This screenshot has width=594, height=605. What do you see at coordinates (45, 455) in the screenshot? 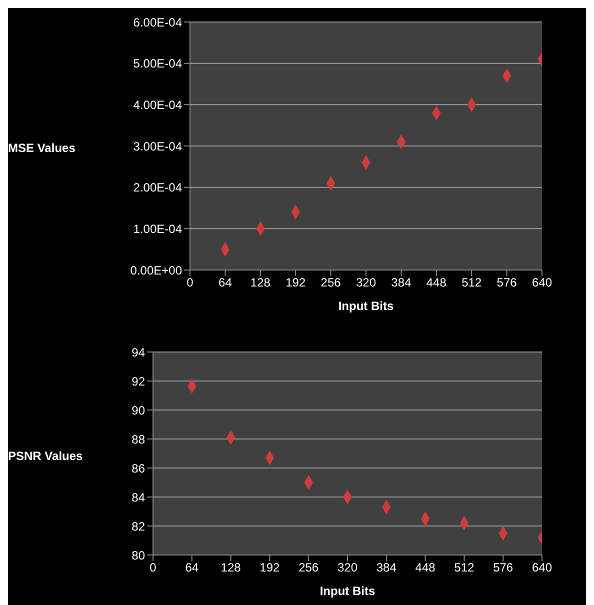
I see `y-axis-title: PSNR Values` at bounding box center [45, 455].